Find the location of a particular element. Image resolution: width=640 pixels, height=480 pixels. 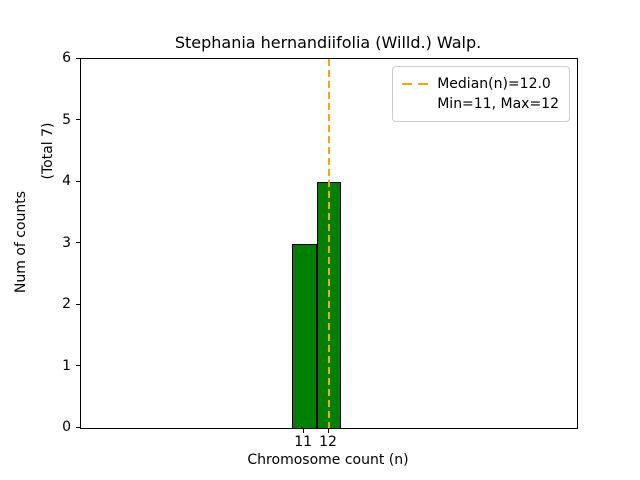

chart-title: Stephania hernandiifolia (Willd.) Walp. is located at coordinates (328, 42).